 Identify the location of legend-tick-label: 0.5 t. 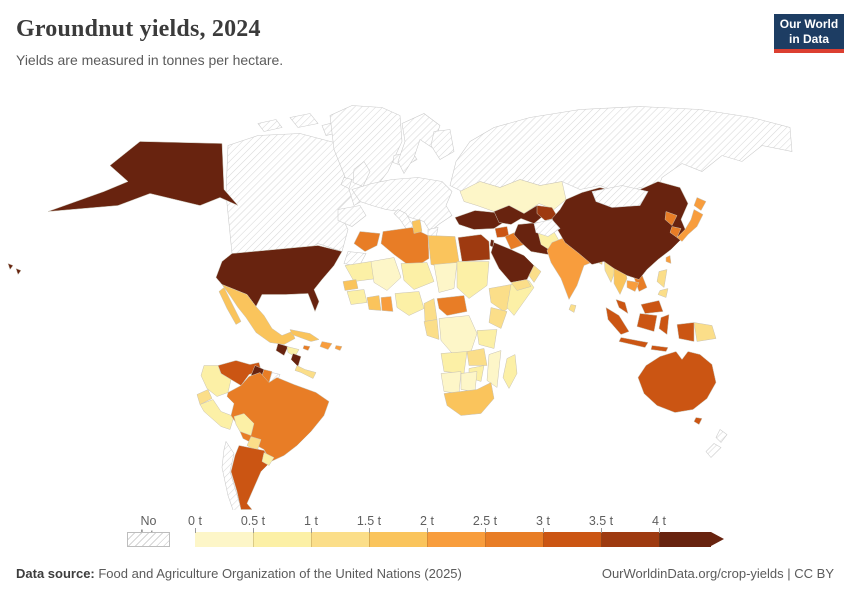
(253, 521).